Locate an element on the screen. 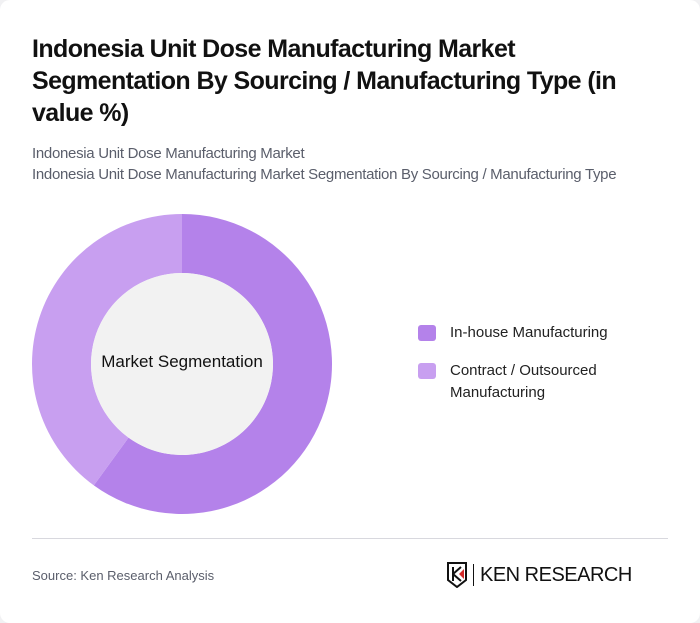  source-note: Source: Ken Research Analysis is located at coordinates (123, 575).